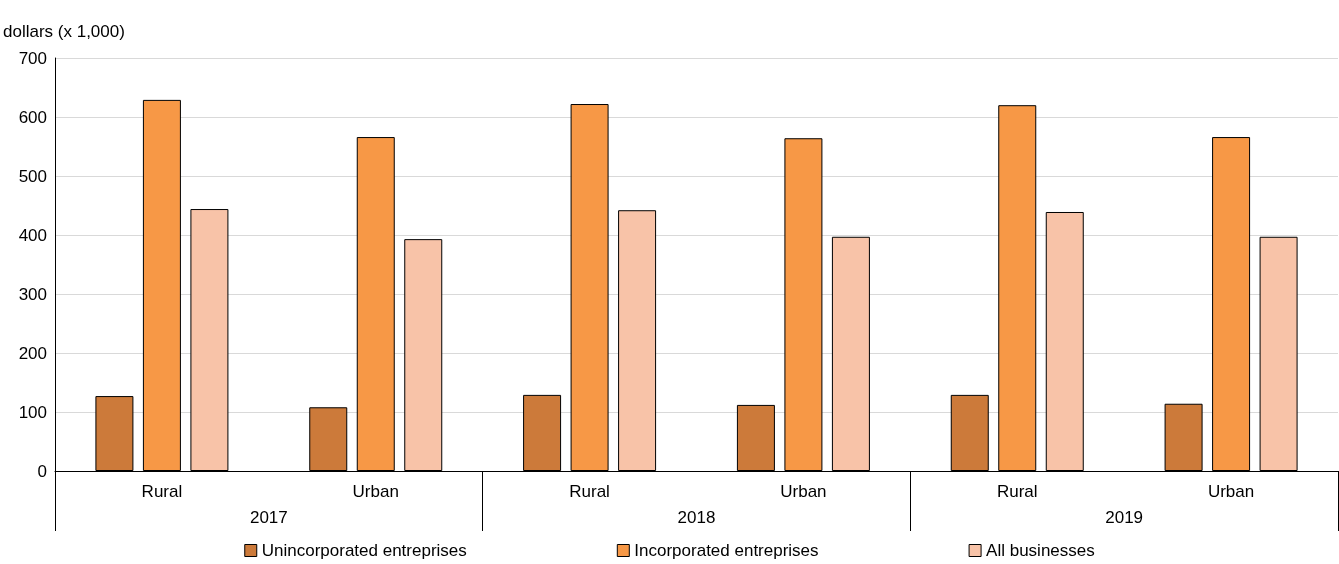 This screenshot has width=1339, height=564. Describe the element at coordinates (32, 176) in the screenshot. I see `y-tick-label: 500` at that location.